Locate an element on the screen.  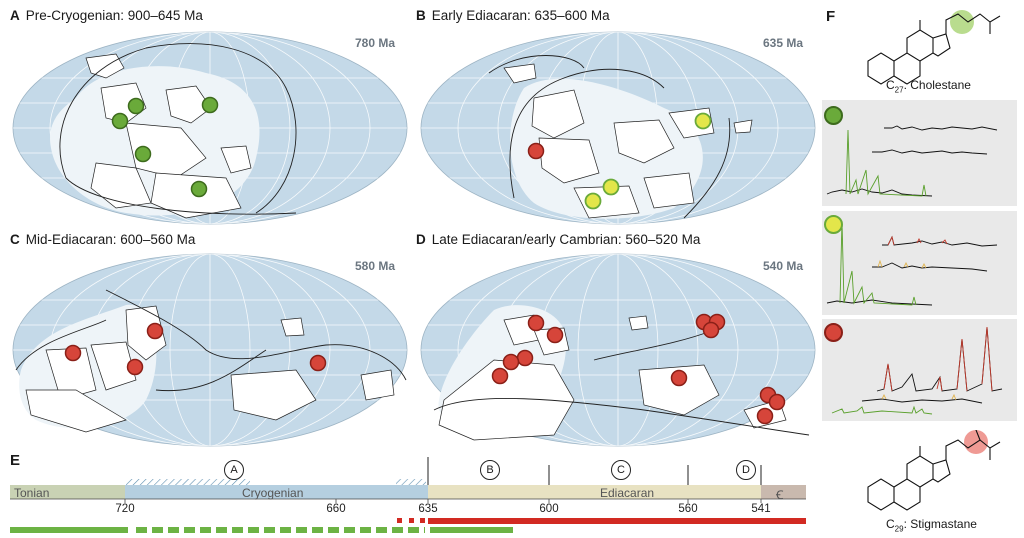
chromatogram-green-key is located at coordinates (833, 115).